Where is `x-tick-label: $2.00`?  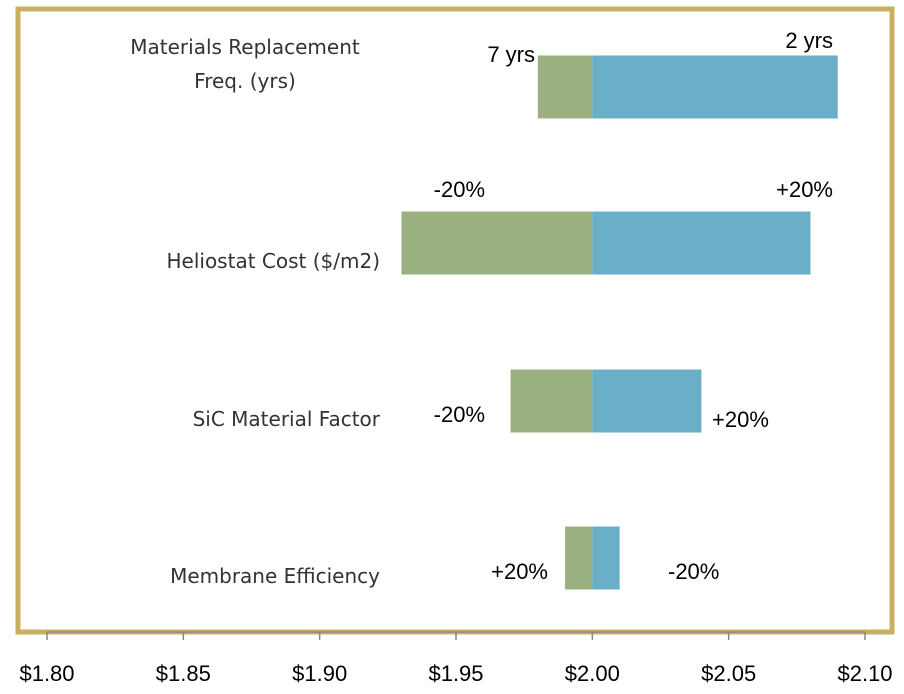
x-tick-label: $2.00 is located at coordinates (592, 673).